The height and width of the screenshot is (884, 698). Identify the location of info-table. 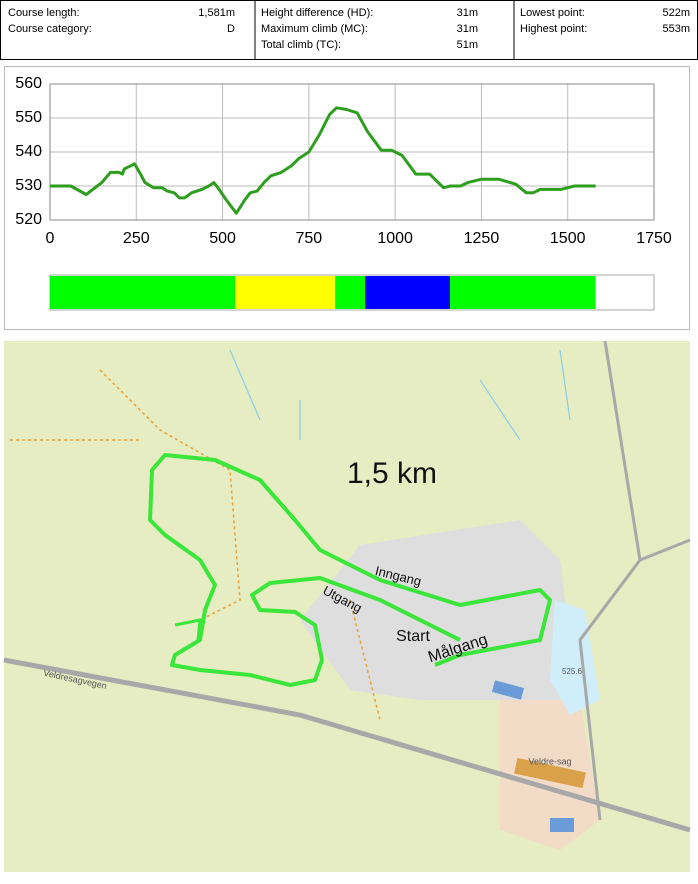
(349, 30).